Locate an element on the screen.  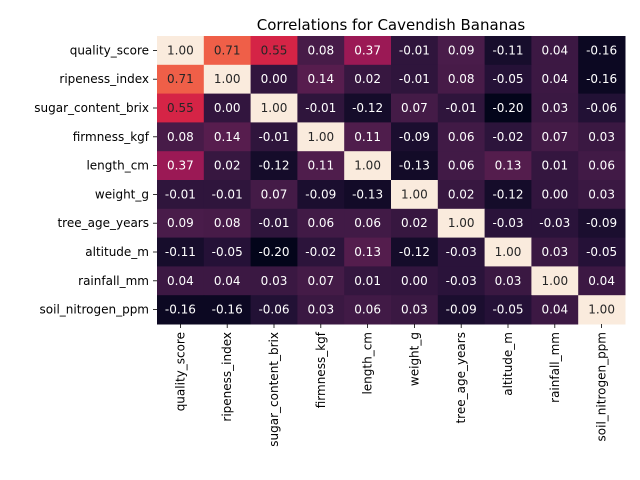
cell-value-label: 0.55 is located at coordinates (274, 50).